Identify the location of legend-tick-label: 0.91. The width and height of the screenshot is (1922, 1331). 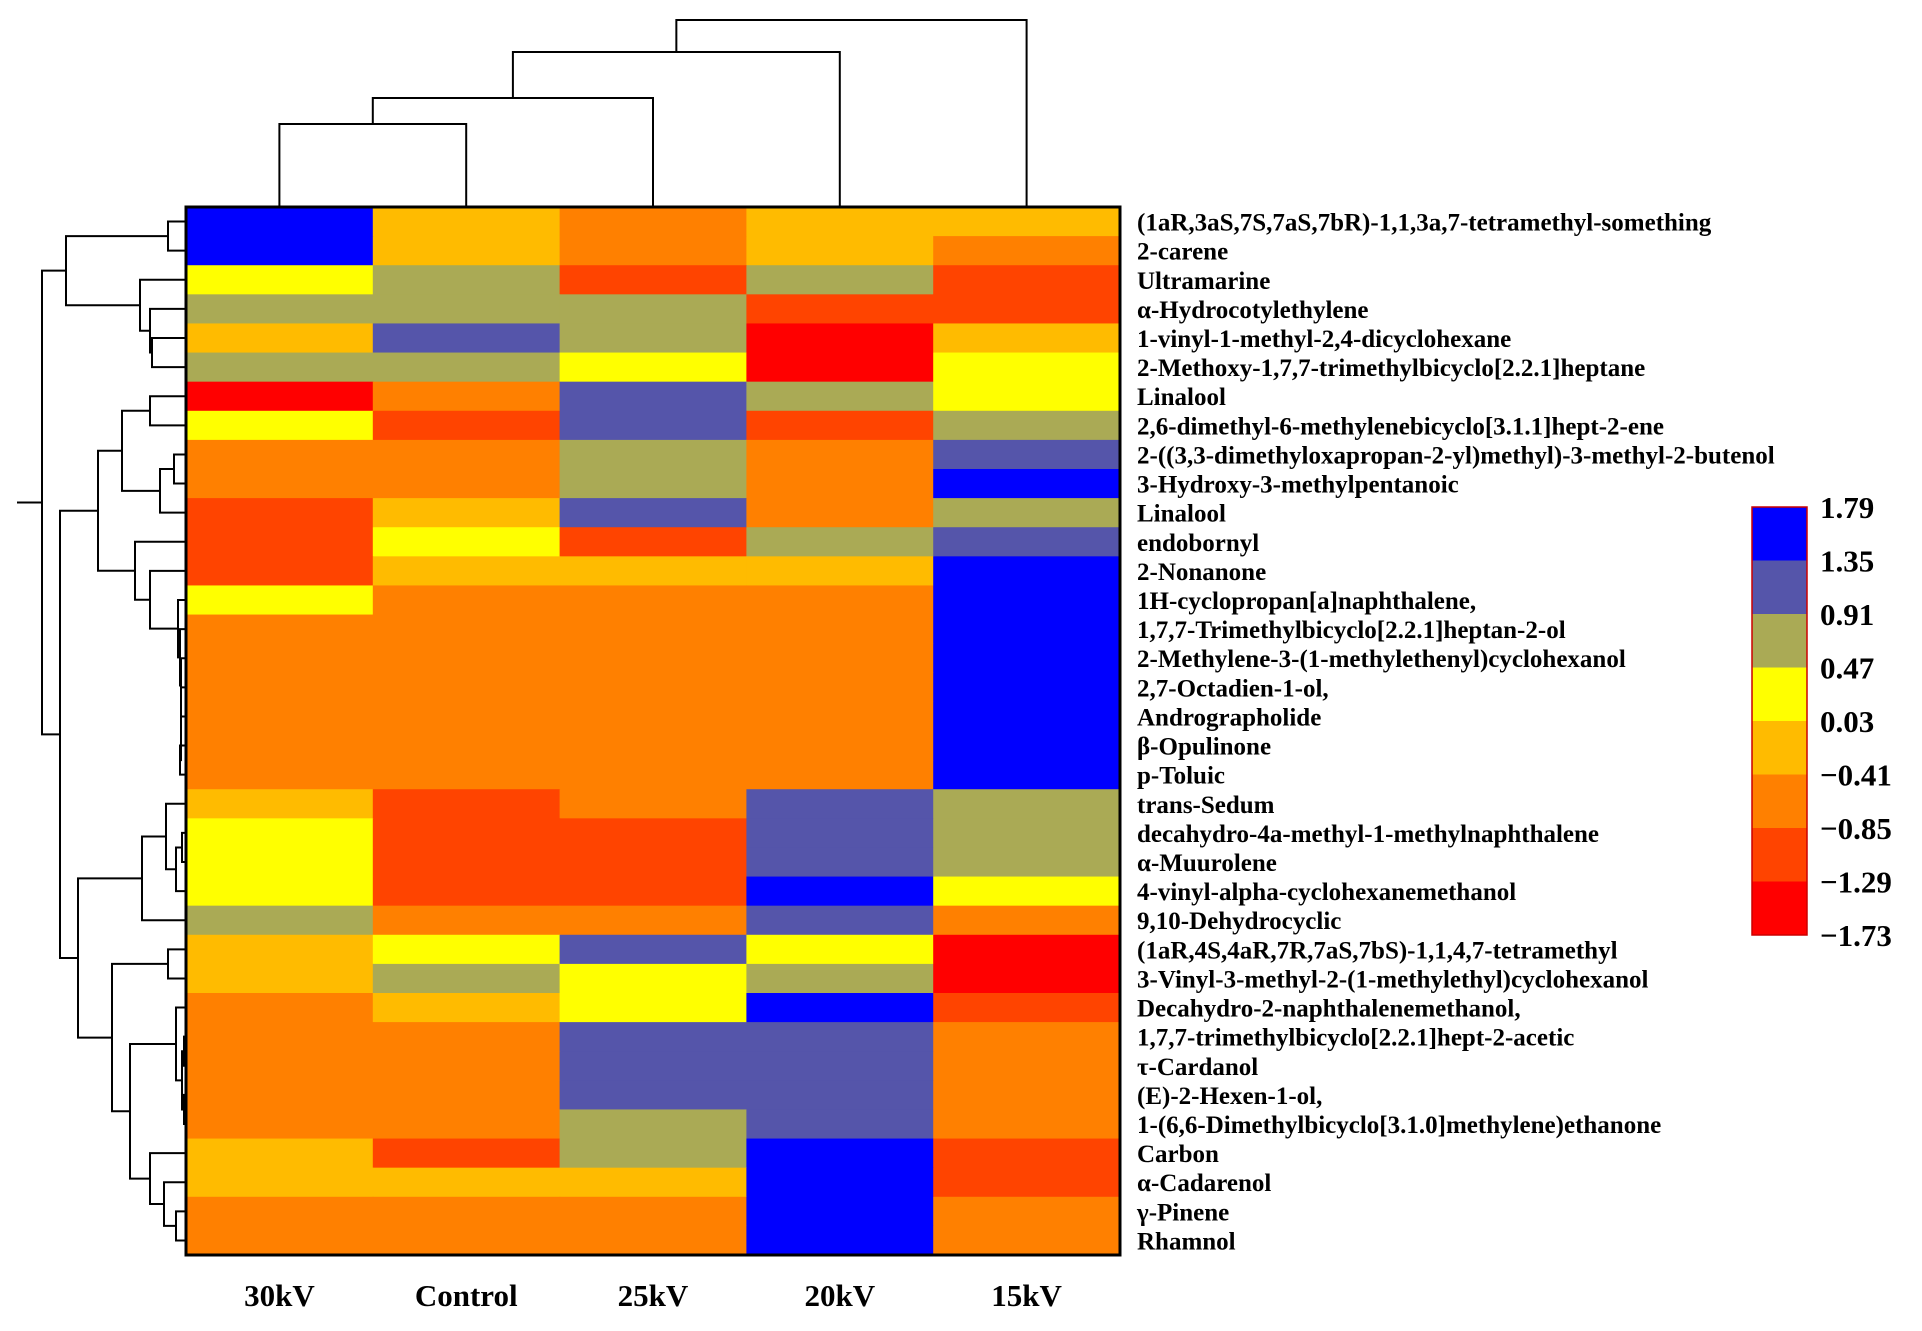
(1847, 614).